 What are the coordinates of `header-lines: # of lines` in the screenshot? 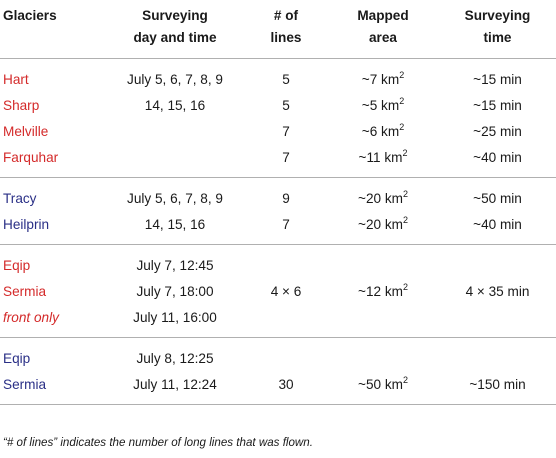 It's located at (286, 29).